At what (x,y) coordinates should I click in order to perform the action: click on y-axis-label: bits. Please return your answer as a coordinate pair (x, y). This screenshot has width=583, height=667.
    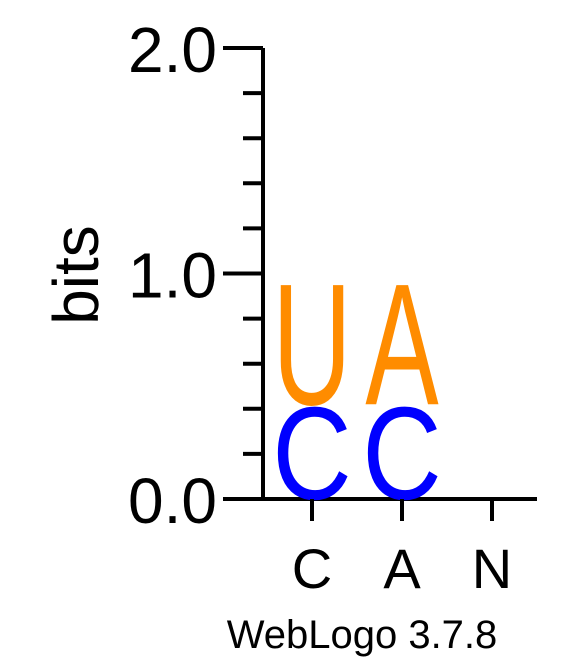
    Looking at the image, I should click on (76, 275).